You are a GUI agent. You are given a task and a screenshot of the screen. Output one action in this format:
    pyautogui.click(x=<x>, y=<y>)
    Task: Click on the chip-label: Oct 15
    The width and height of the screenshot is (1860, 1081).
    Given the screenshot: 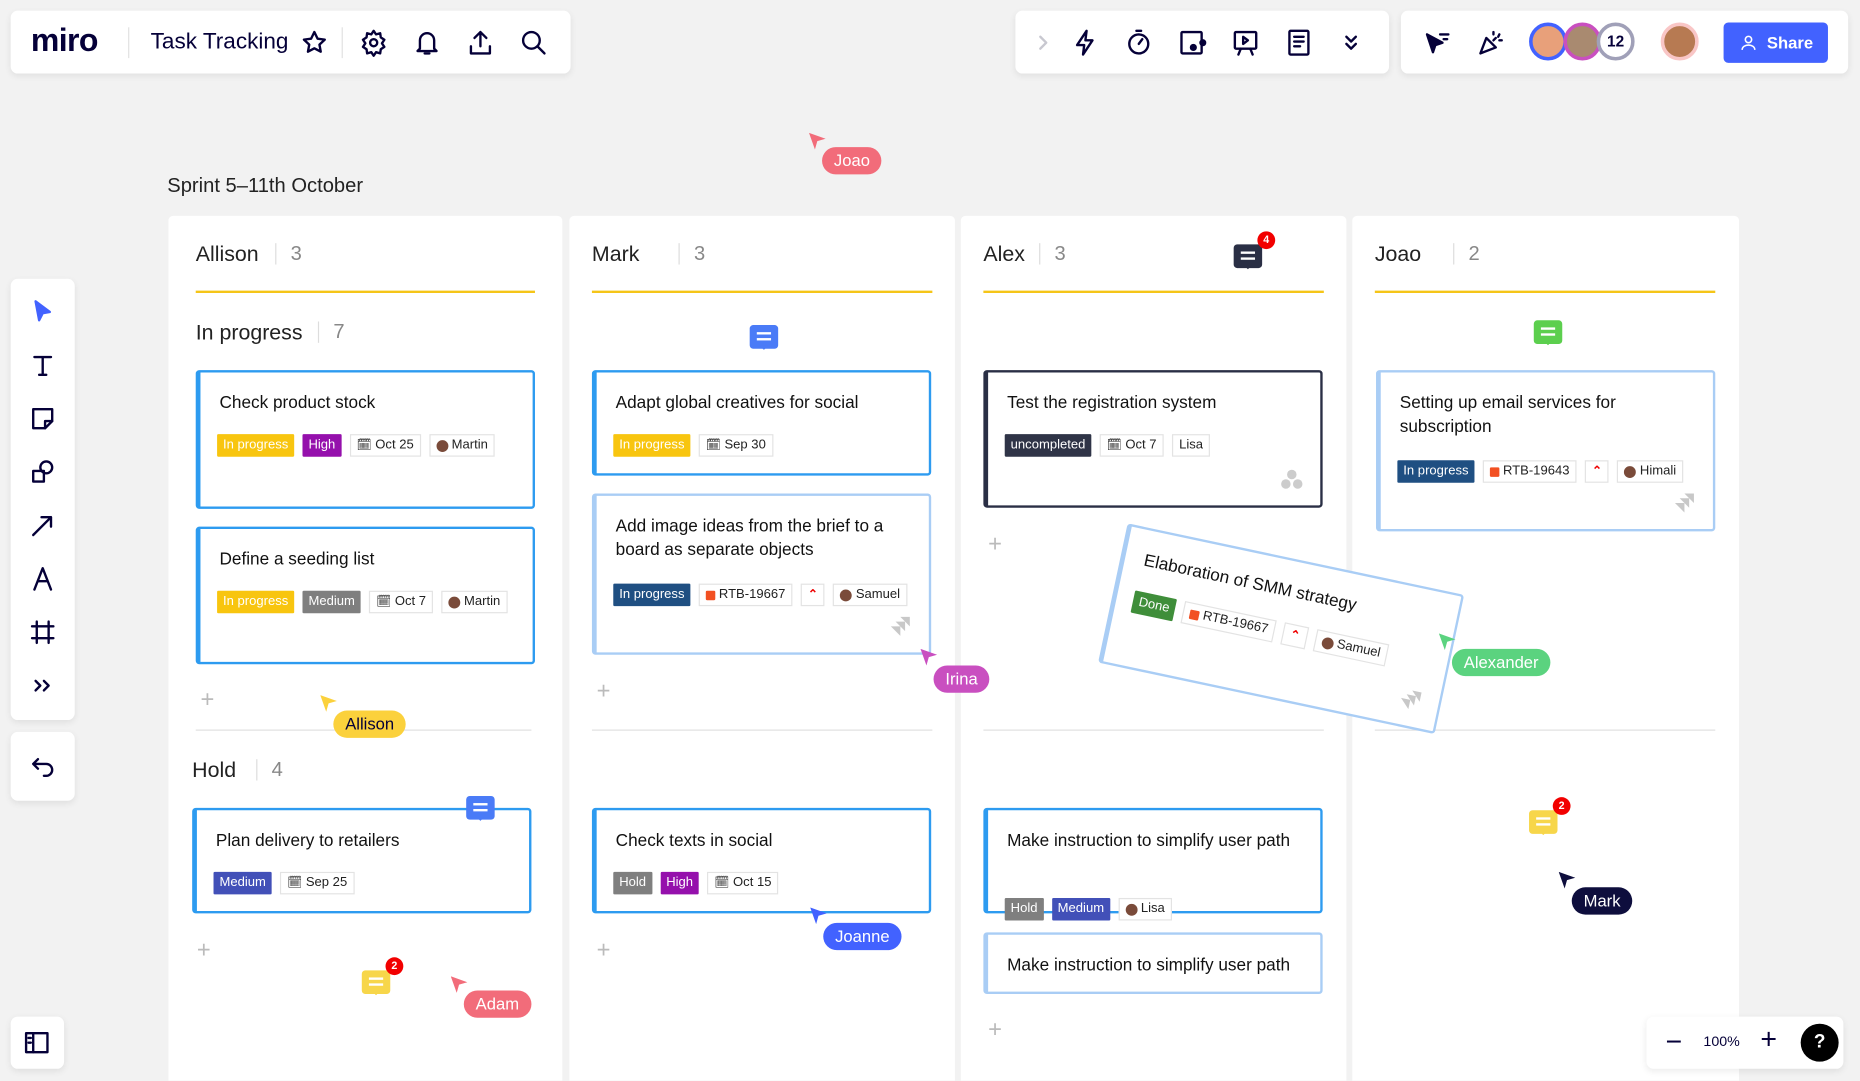 What is the action you would take?
    pyautogui.click(x=752, y=882)
    